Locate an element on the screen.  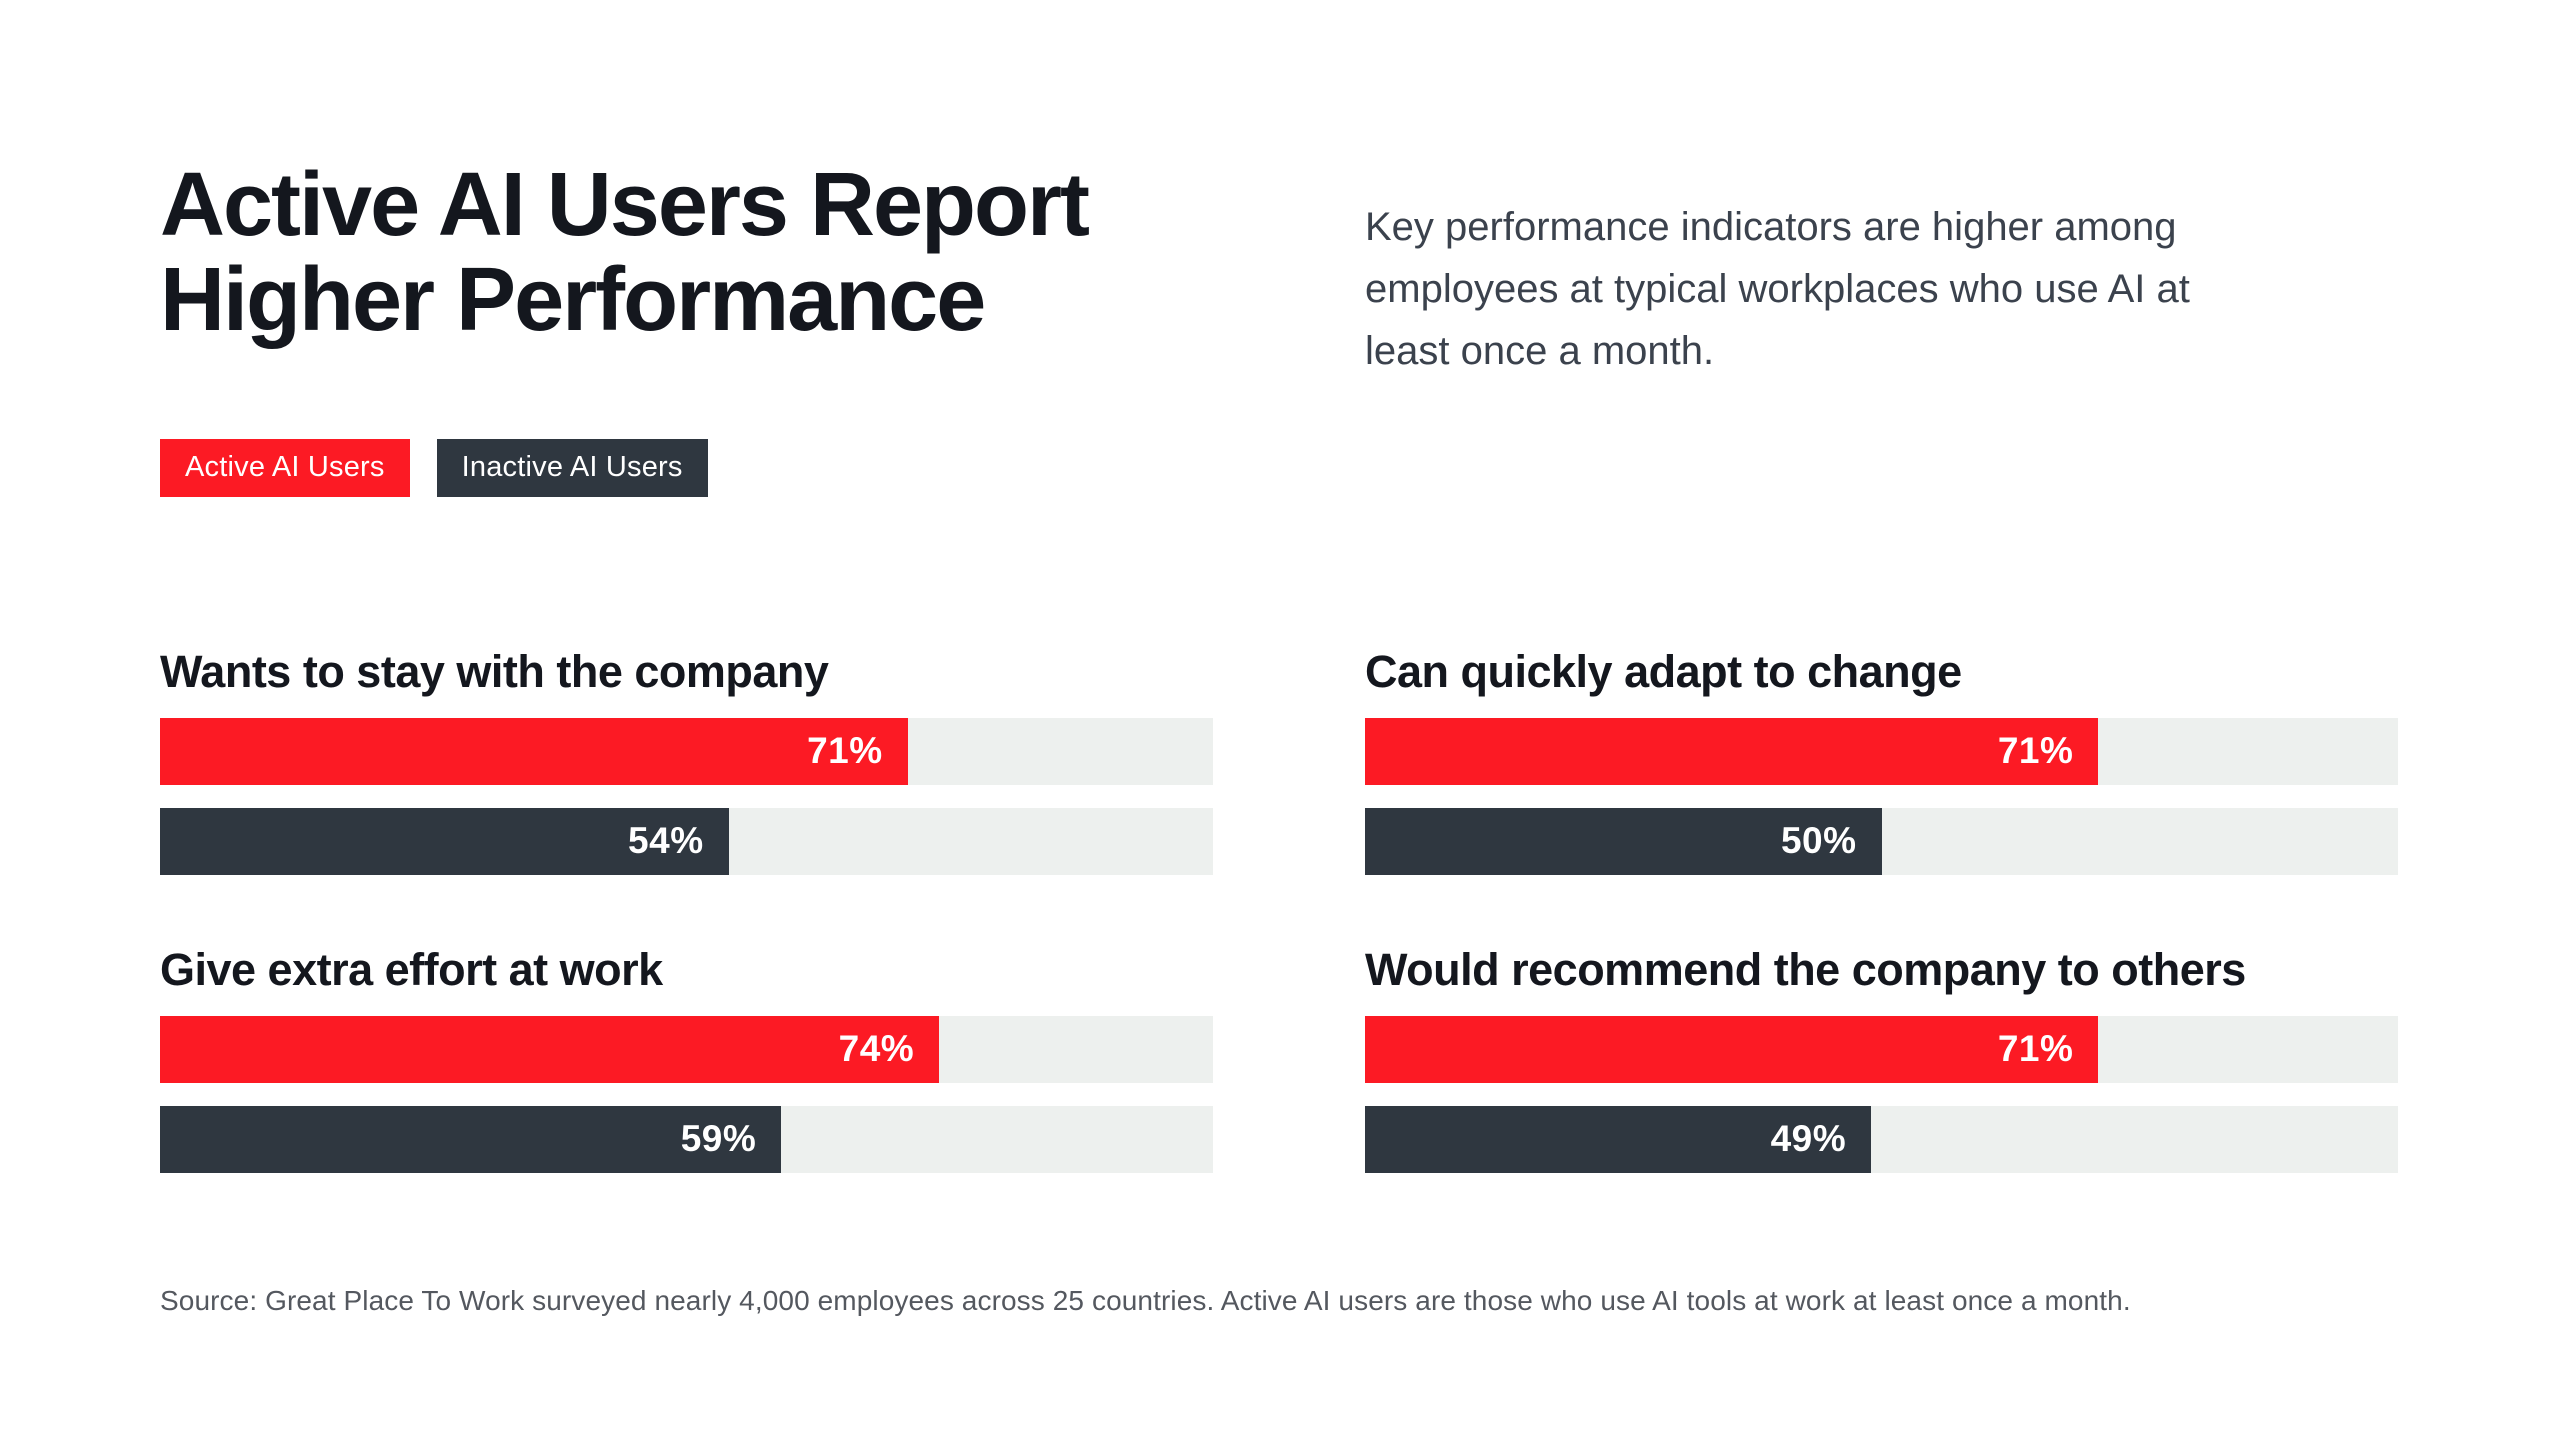
bar-track-active: 74% is located at coordinates (686, 1049).